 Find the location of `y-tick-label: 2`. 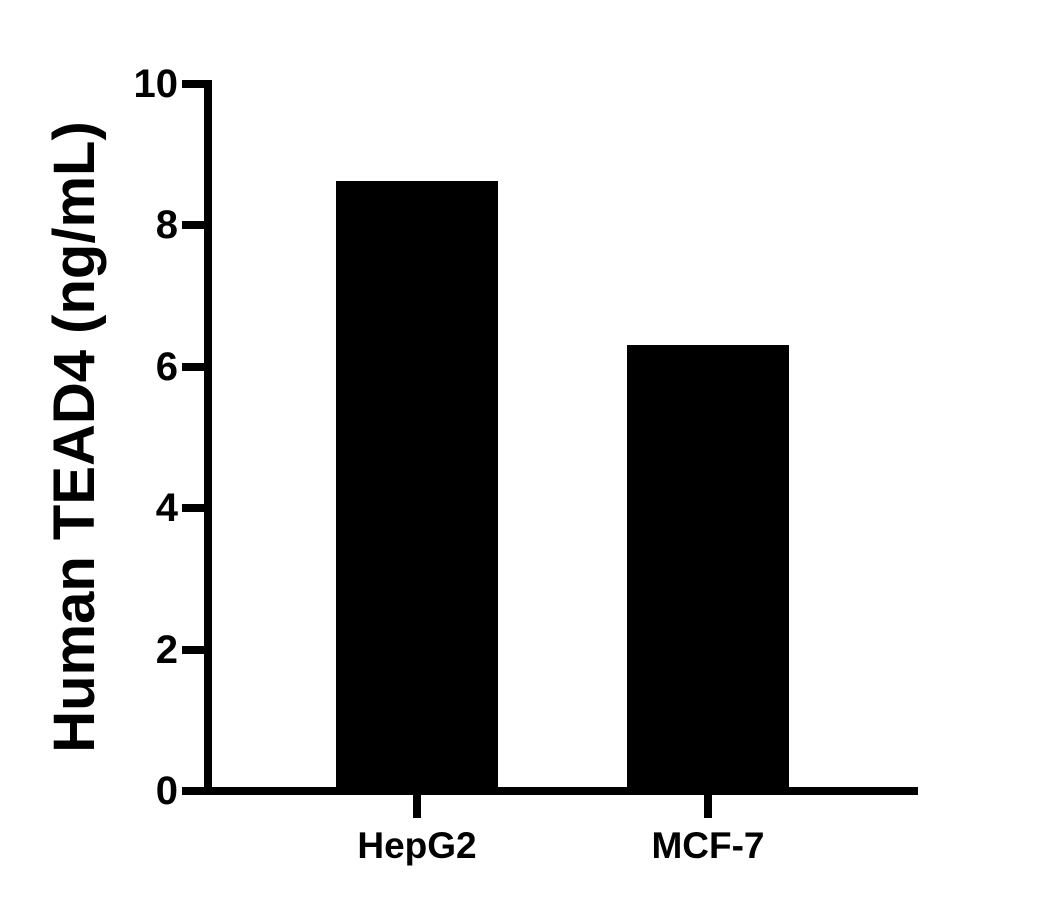

y-tick-label: 2 is located at coordinates (166, 649).